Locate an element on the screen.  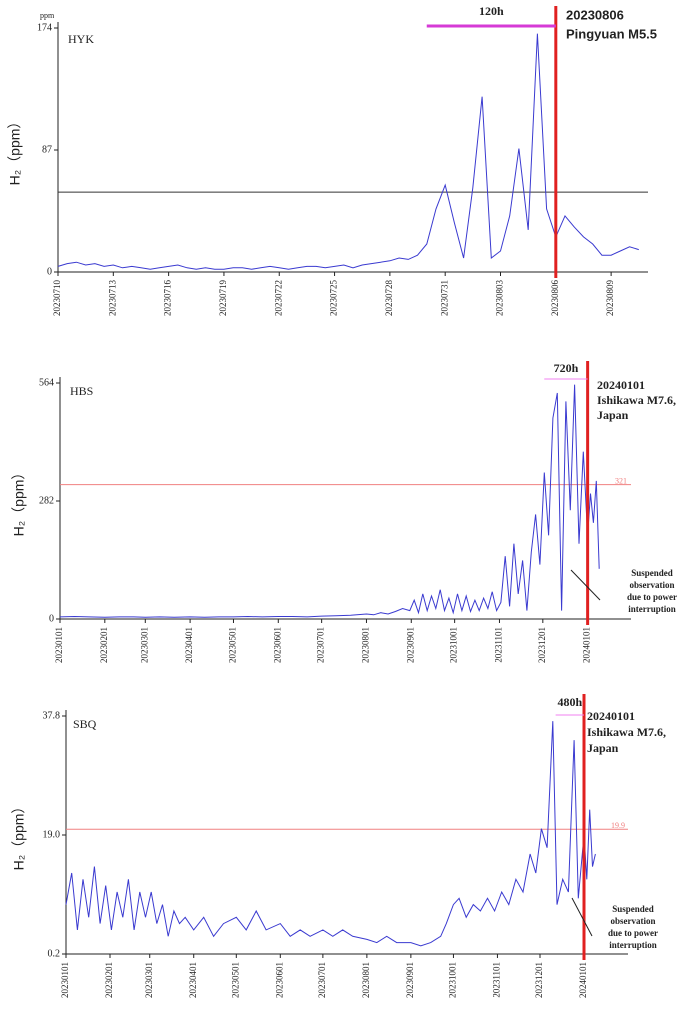
x-tick-label: 20230716 is located at coordinates (168, 298).